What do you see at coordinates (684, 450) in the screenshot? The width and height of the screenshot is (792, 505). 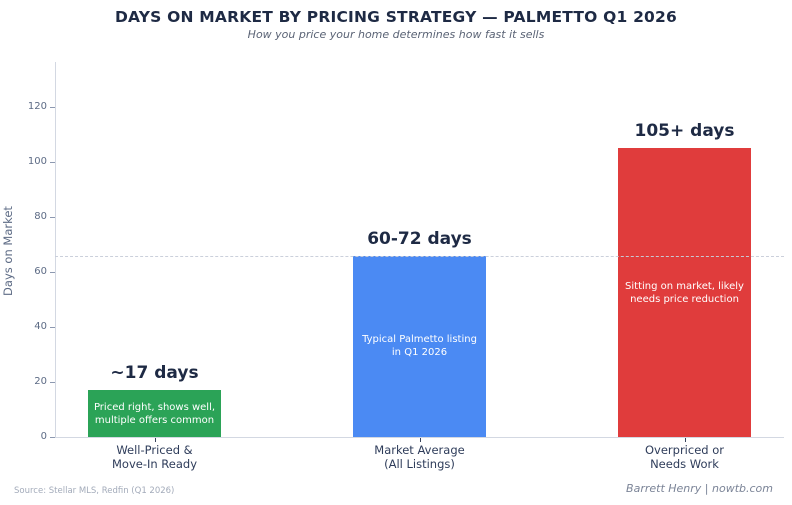 I see `x-tick-label-line: Overpriced or` at bounding box center [684, 450].